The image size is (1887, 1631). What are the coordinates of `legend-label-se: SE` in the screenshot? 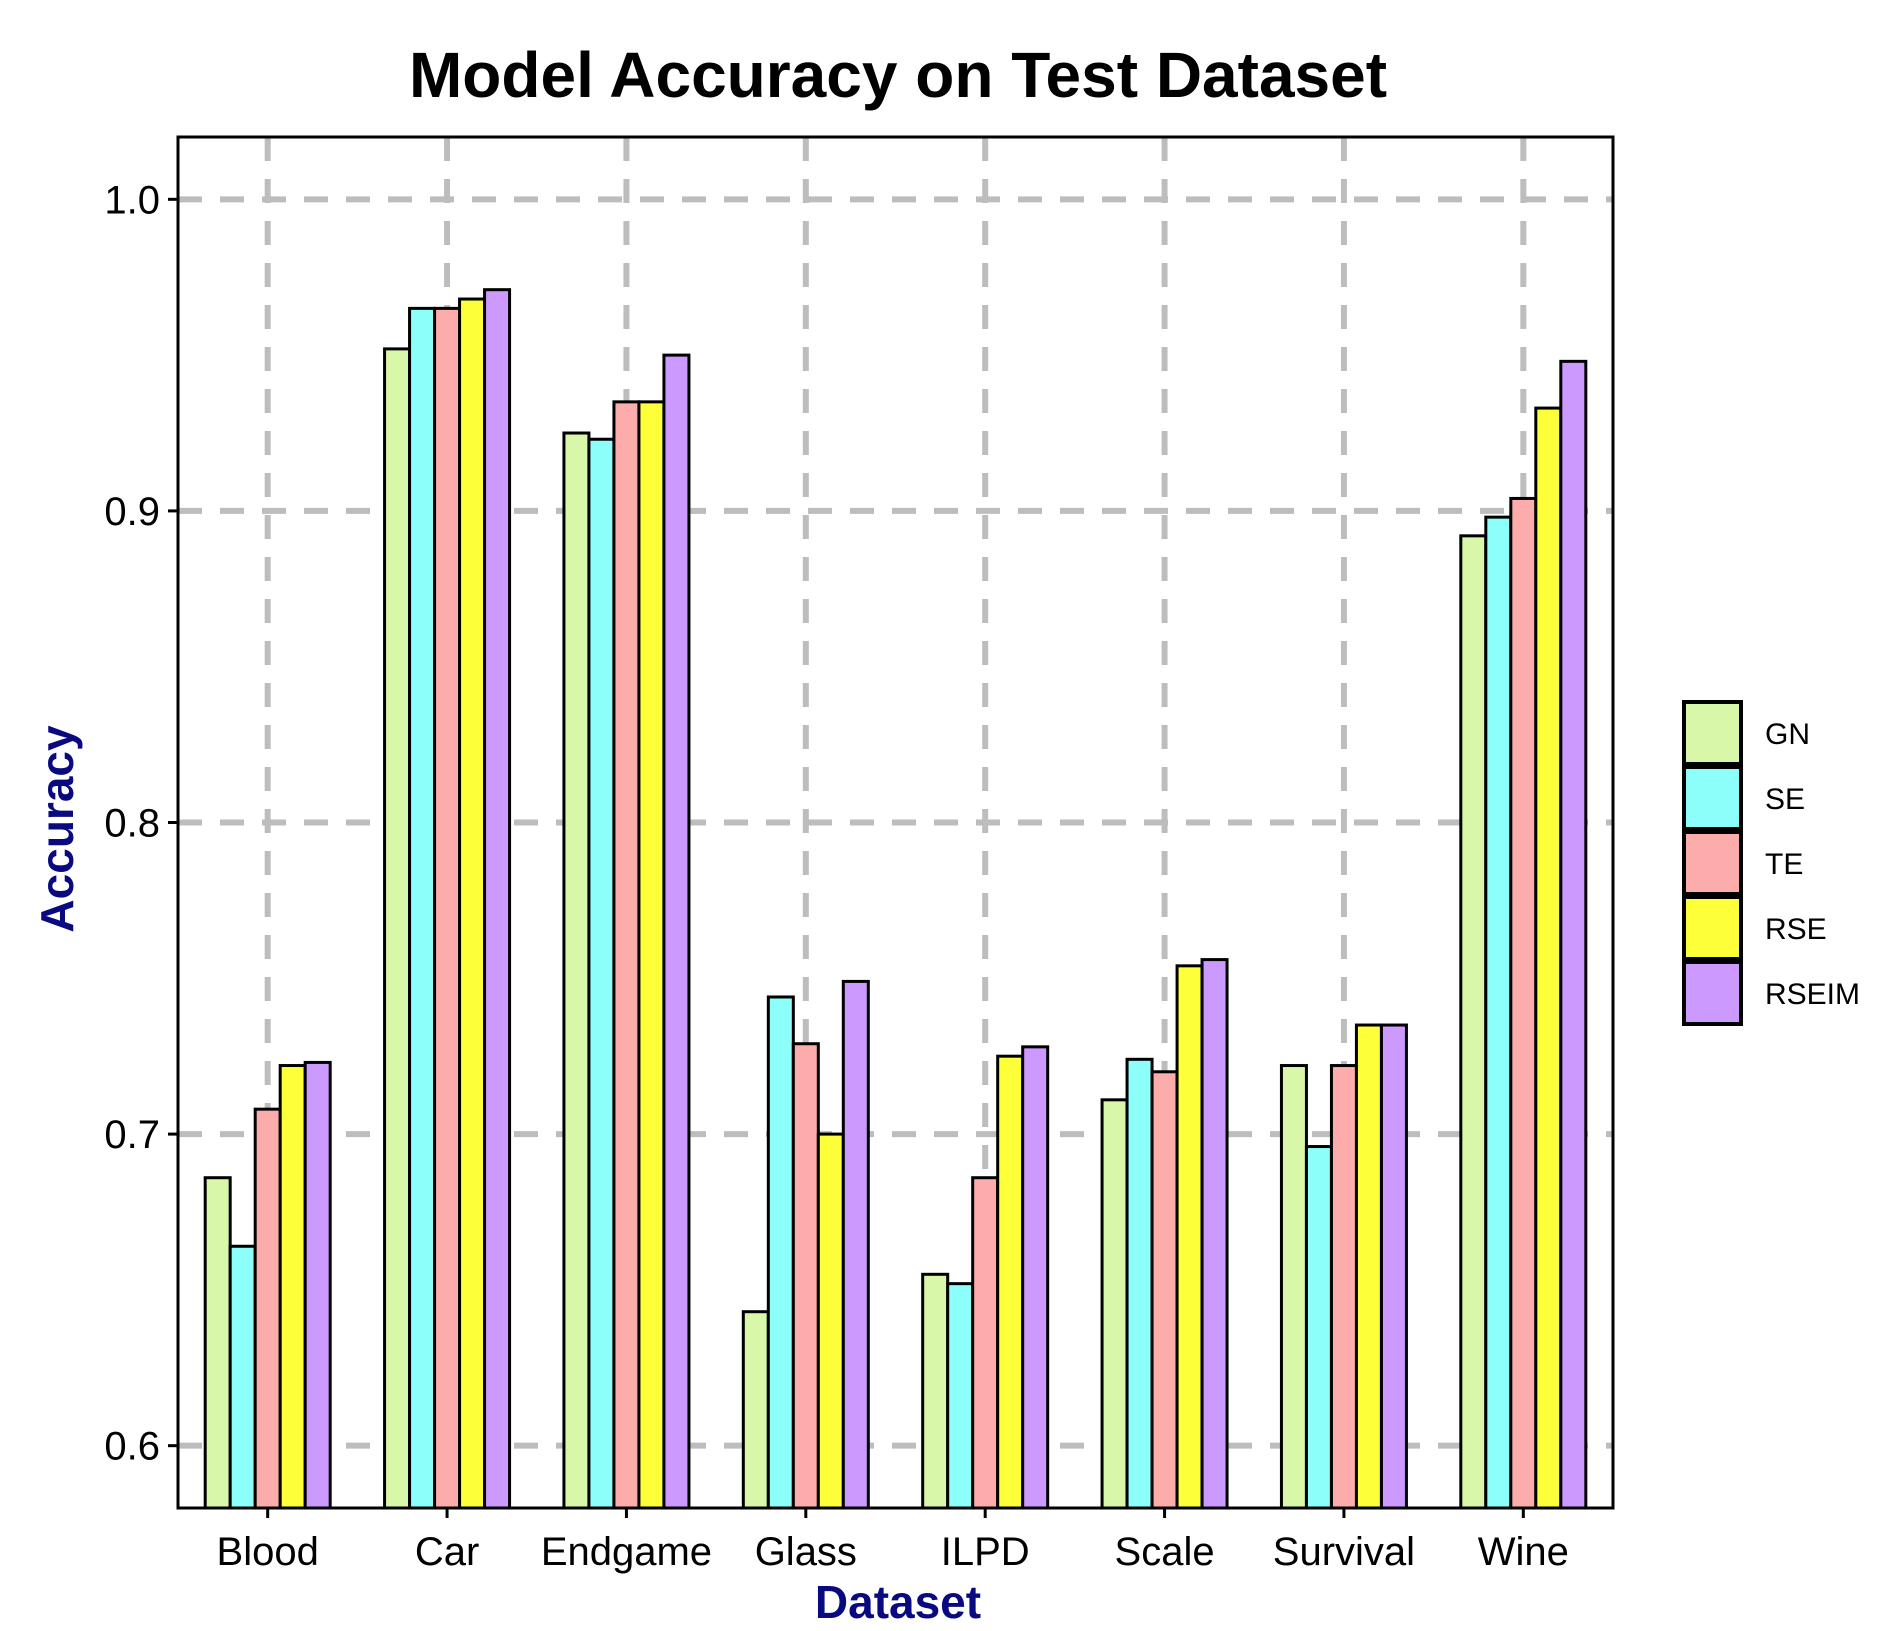 It's located at (1785, 799).